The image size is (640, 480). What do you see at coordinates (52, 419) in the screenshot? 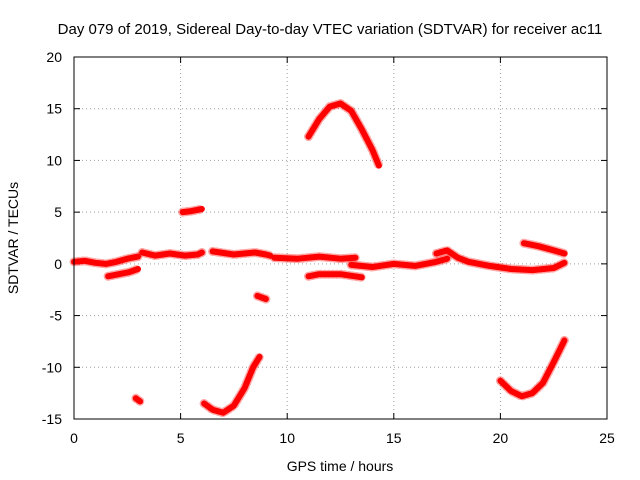
I see `y-tick-label: -15` at bounding box center [52, 419].